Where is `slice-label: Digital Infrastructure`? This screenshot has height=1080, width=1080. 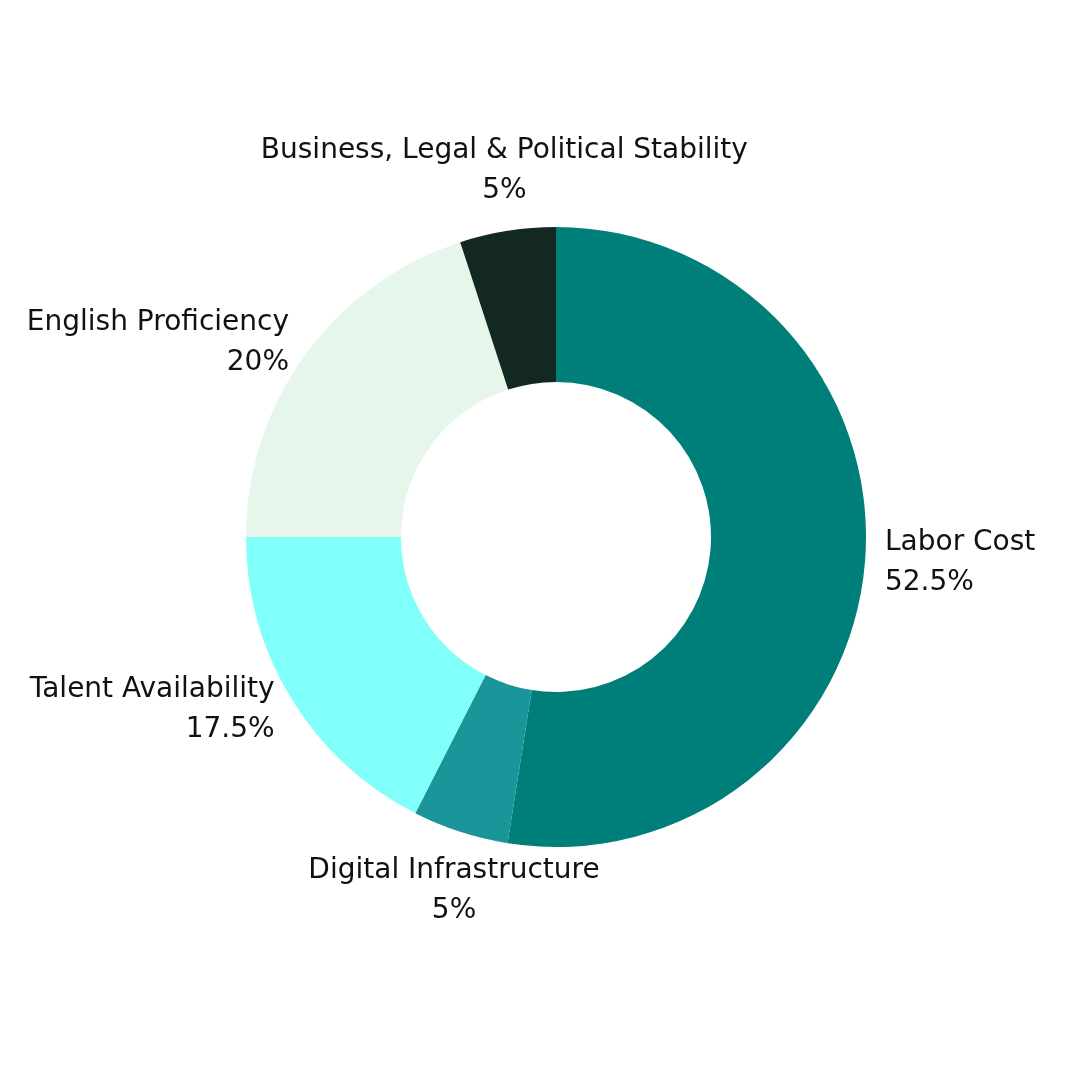 slice-label: Digital Infrastructure is located at coordinates (454, 869).